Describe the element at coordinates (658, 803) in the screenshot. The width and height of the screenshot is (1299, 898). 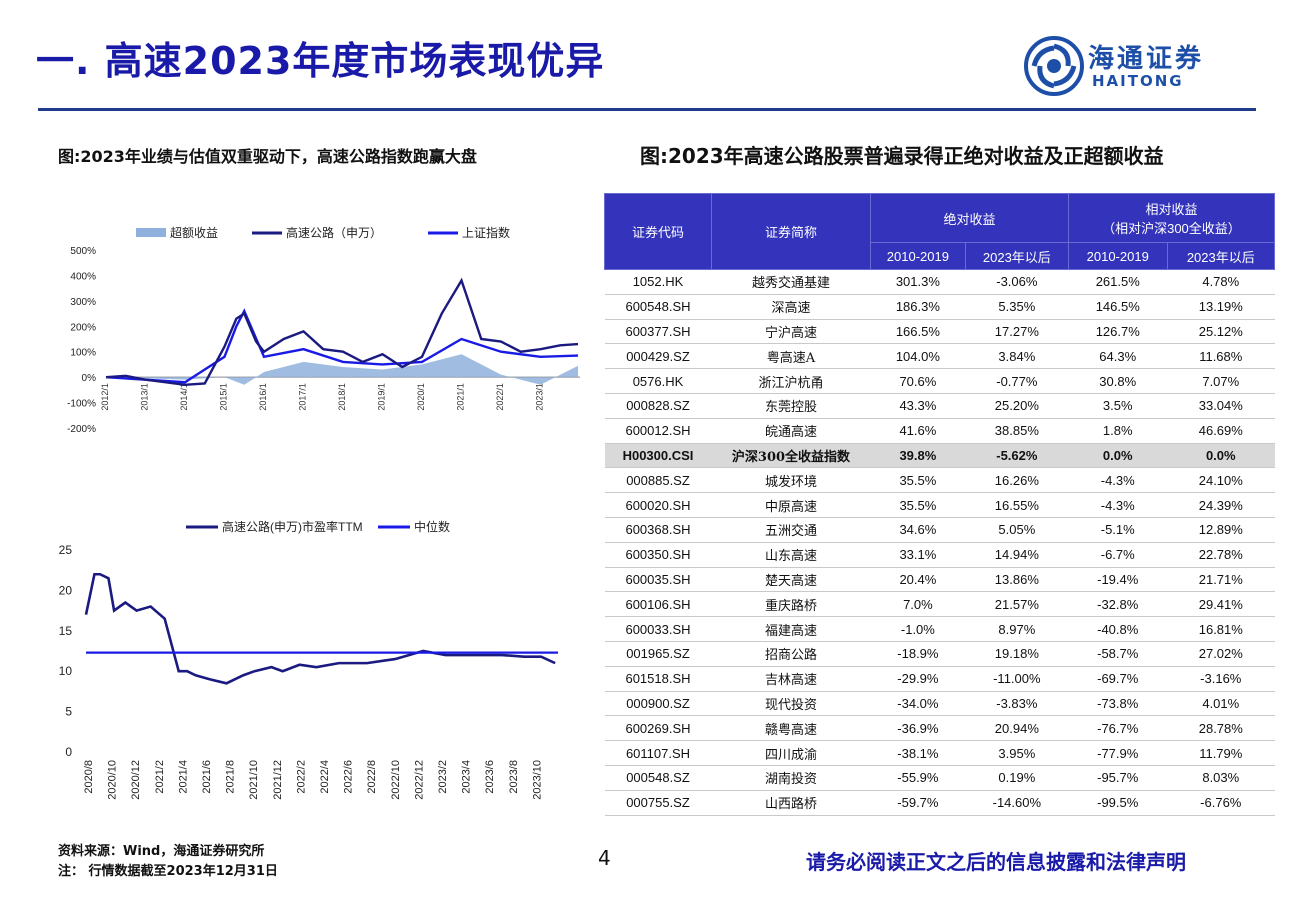
I see `table-cell: 000755.SZ` at that location.